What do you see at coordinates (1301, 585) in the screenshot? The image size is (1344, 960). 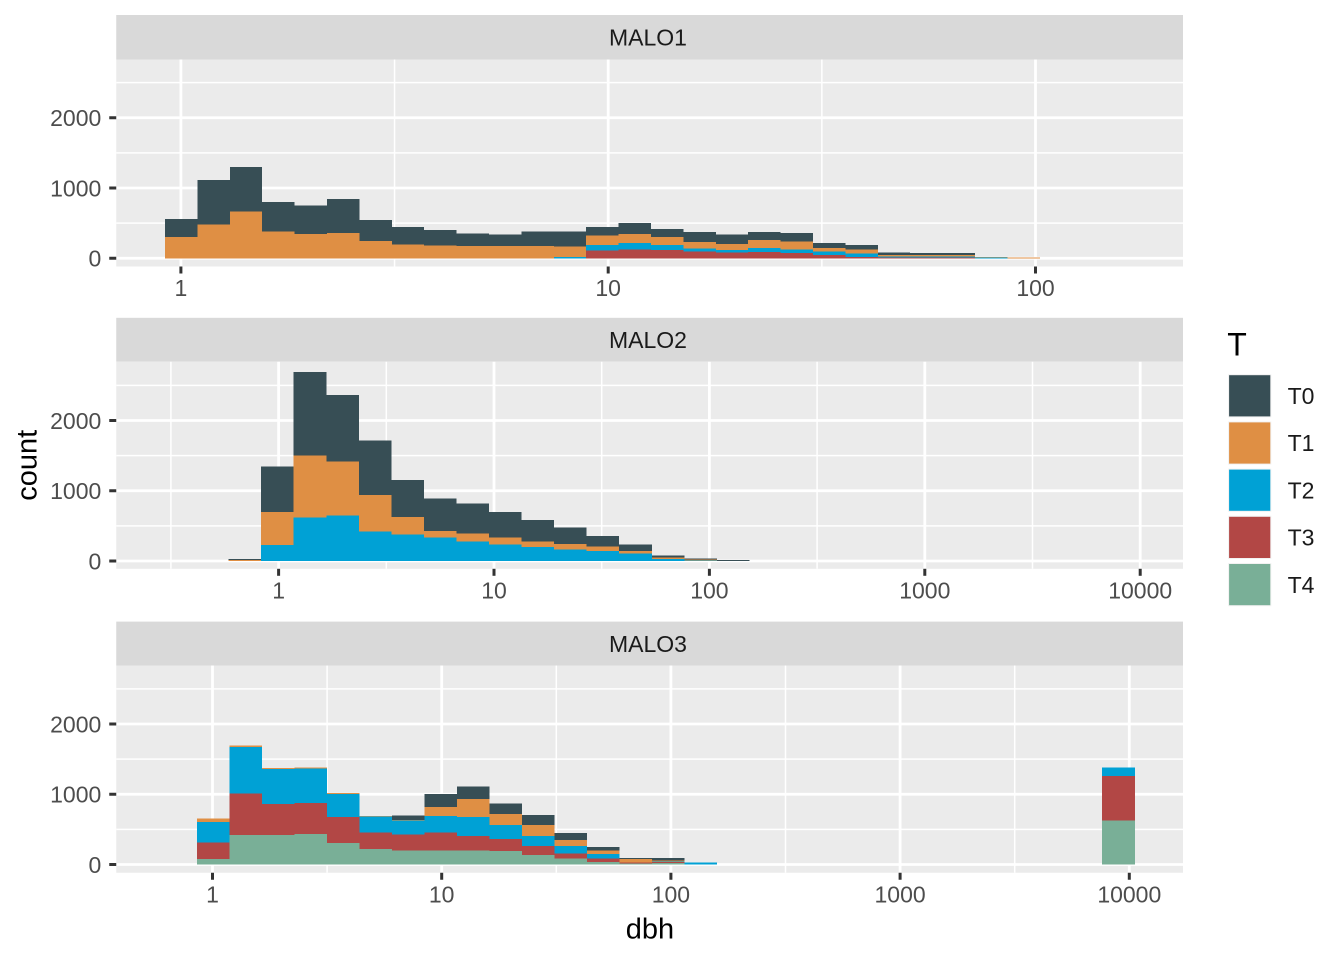 I see `svg-text: T4` at bounding box center [1301, 585].